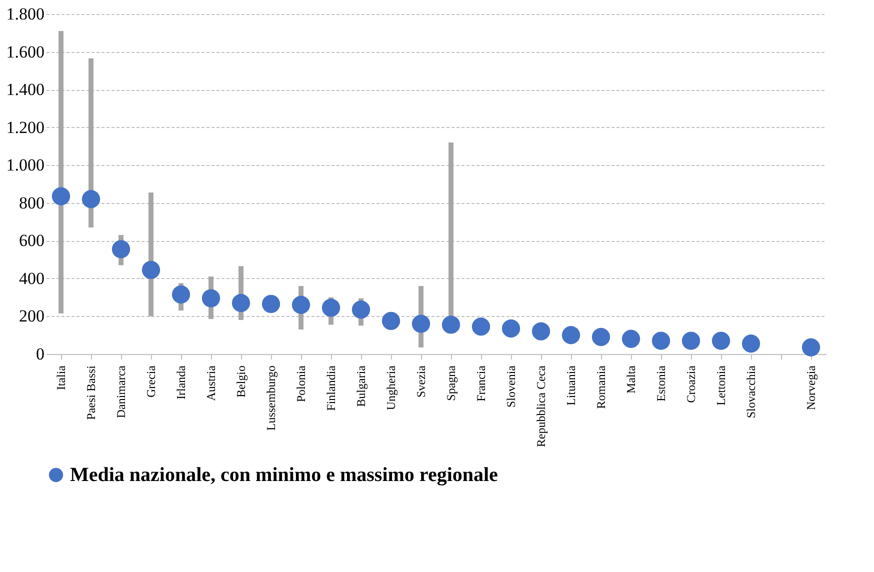 The image size is (874, 572). I want to click on y-tick-label: 1.600, so click(25, 52).